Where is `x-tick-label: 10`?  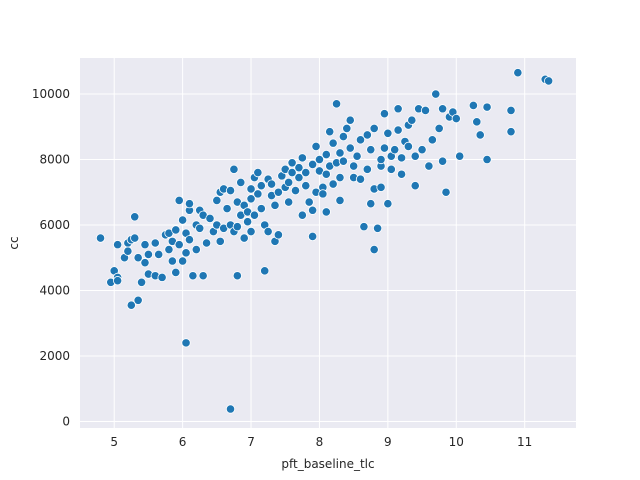
x-tick-label: 10 is located at coordinates (456, 442).